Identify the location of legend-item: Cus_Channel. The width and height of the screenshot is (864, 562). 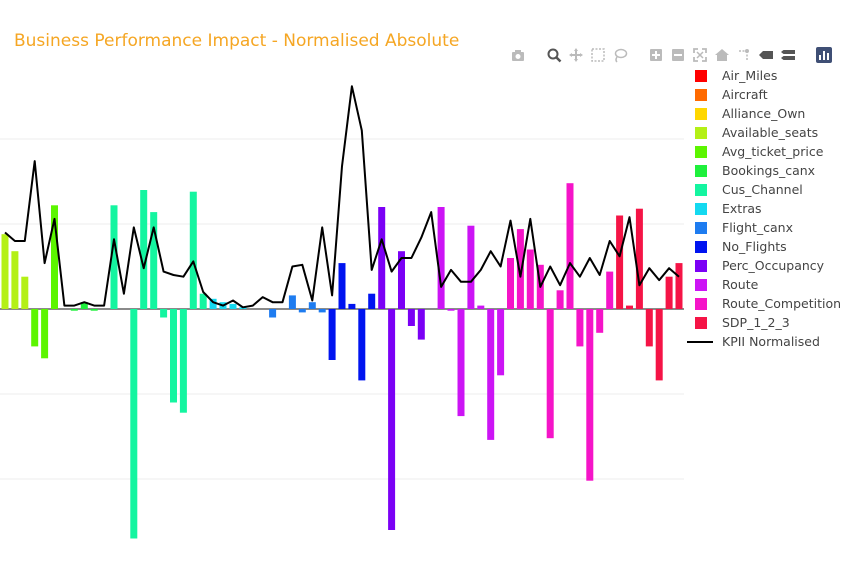
(774, 189).